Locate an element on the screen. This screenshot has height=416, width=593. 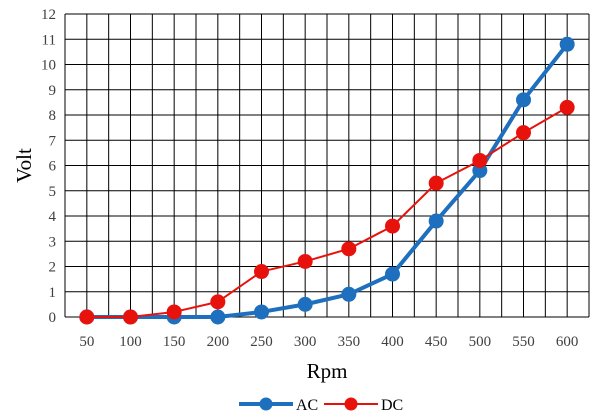
y-tick-label: 3 is located at coordinates (53, 242).